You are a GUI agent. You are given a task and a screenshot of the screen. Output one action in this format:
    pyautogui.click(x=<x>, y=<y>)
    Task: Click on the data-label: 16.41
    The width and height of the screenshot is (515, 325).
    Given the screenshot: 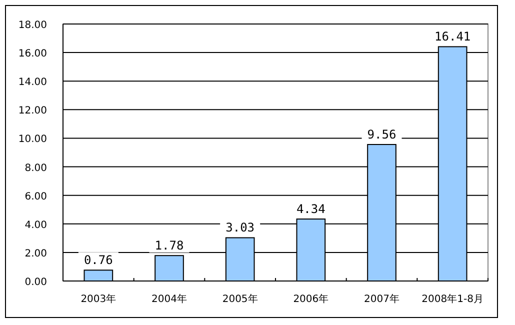 What is the action you would take?
    pyautogui.click(x=452, y=37)
    